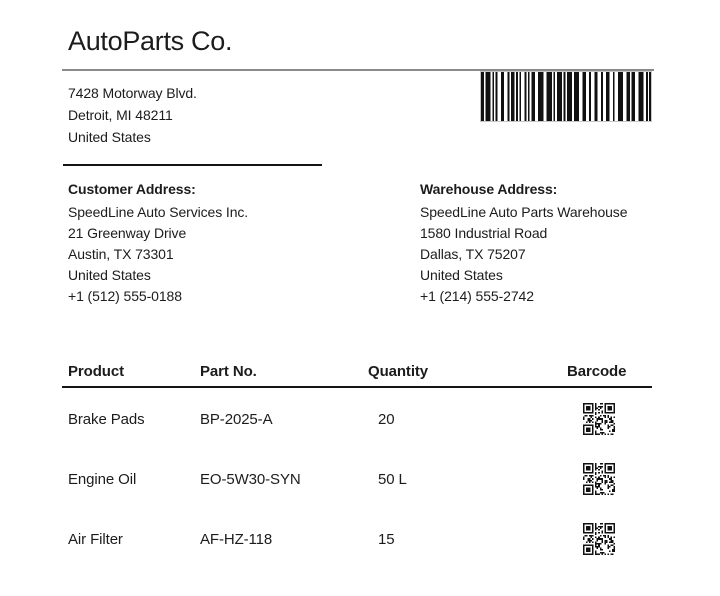  Describe the element at coordinates (132, 189) in the screenshot. I see `customer-address-heading: Customer Address:` at that location.